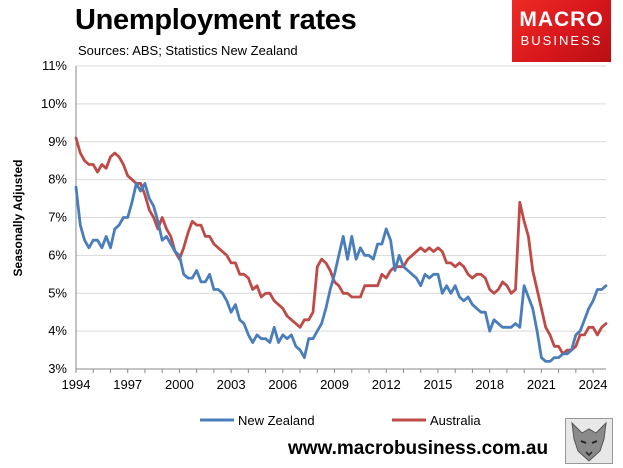 Image resolution: width=623 pixels, height=468 pixels. Describe the element at coordinates (386, 384) in the screenshot. I see `x-tick-label: 2012` at that location.